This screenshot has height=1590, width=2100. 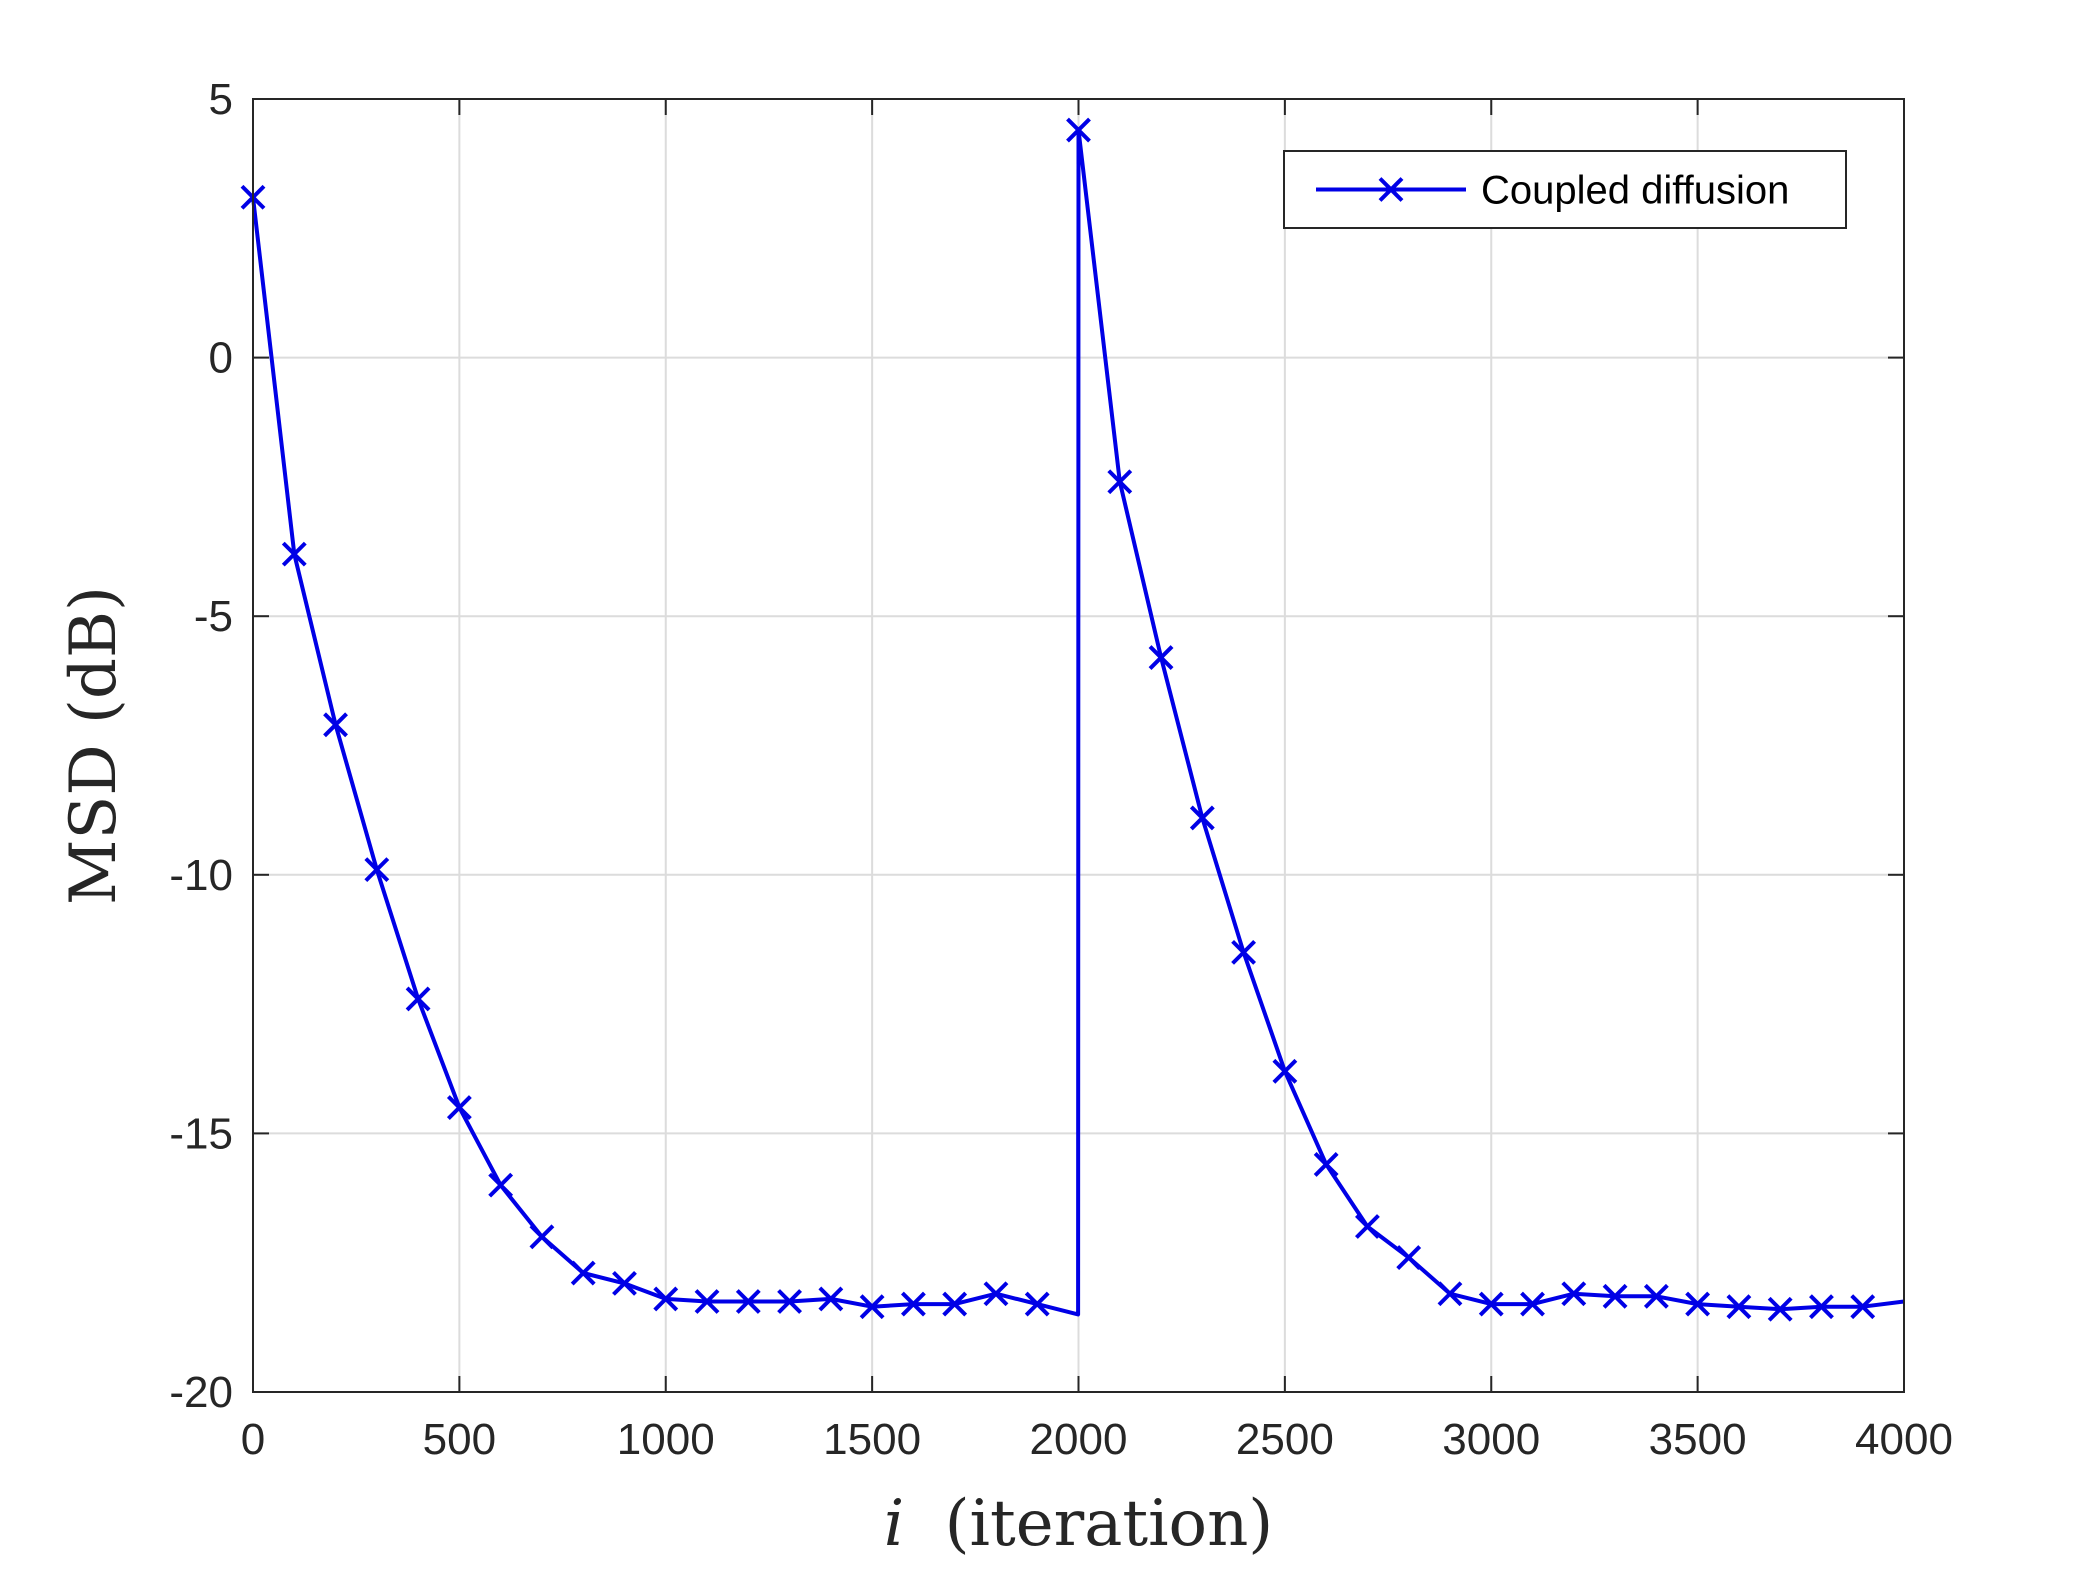 What do you see at coordinates (1904, 1439) in the screenshot?
I see `x-tick-label: 4000` at bounding box center [1904, 1439].